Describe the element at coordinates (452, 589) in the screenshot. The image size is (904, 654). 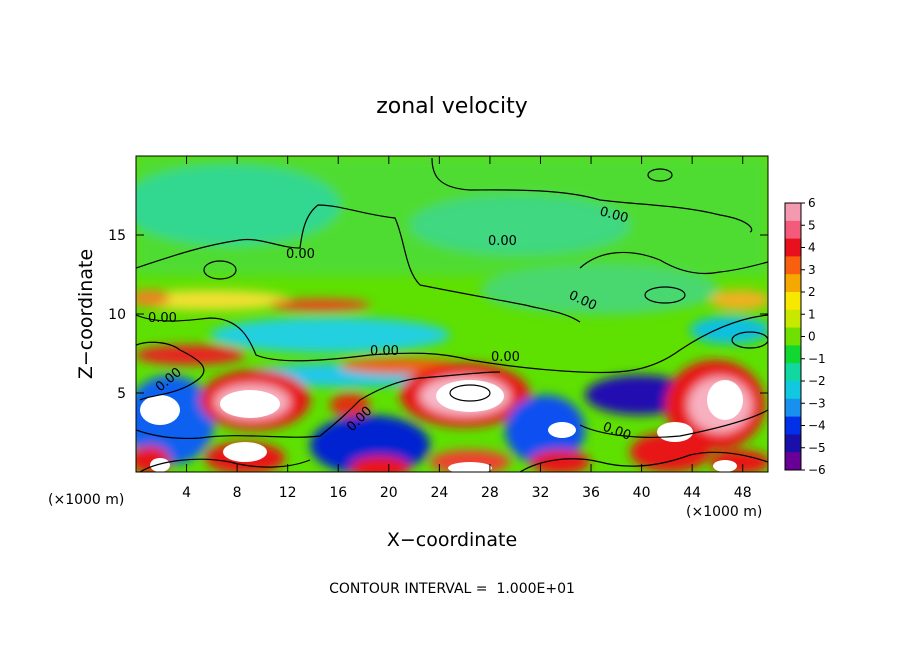
I see `contour-interval-note: CONTOUR INTERVAL = 1.000E+01` at that location.